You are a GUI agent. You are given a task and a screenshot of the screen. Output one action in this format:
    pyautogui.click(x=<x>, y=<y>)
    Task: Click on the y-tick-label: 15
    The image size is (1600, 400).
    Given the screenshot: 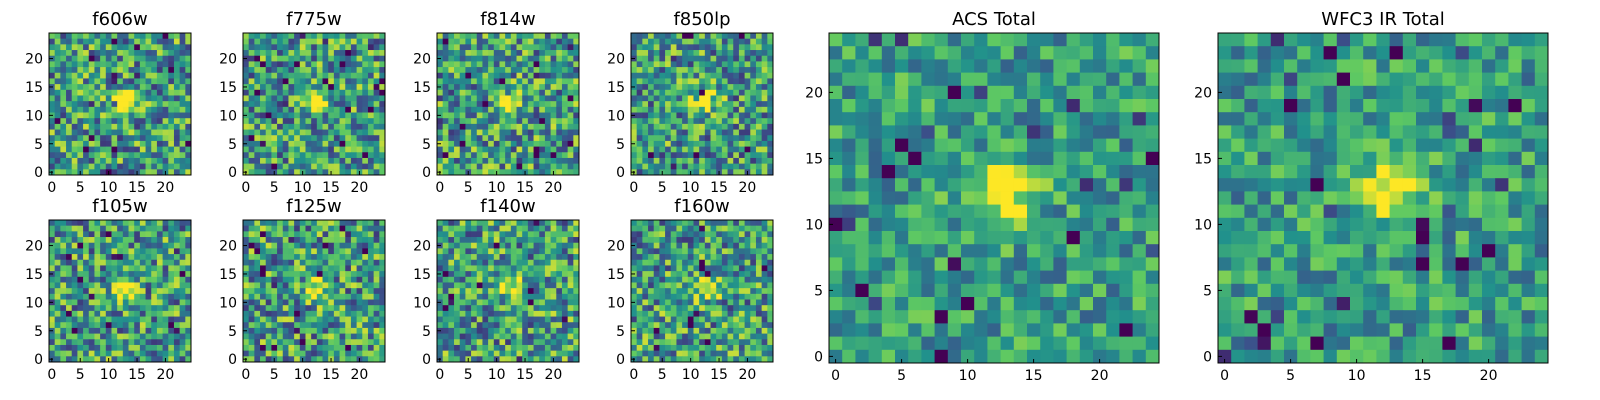 What is the action you would take?
    pyautogui.click(x=34, y=88)
    